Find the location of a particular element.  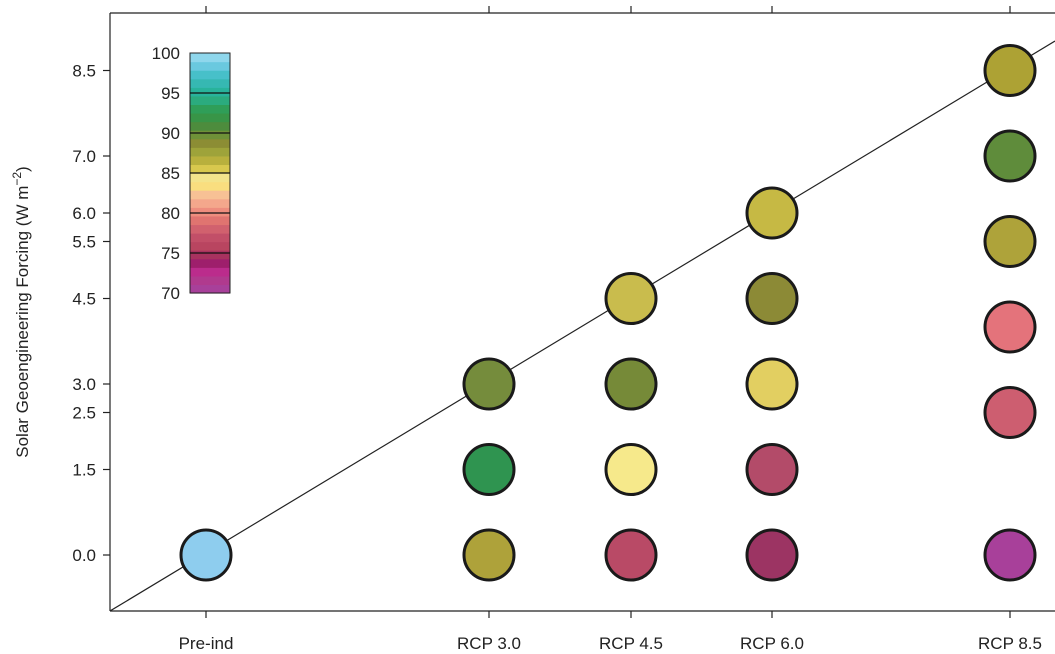

y-tick-label: 3.0 is located at coordinates (84, 384).